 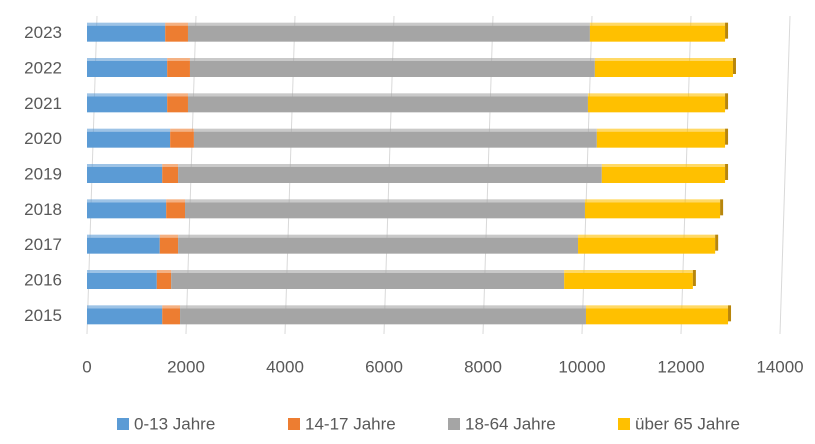 What do you see at coordinates (43, 67) in the screenshot?
I see `y-tick-label: 2022` at bounding box center [43, 67].